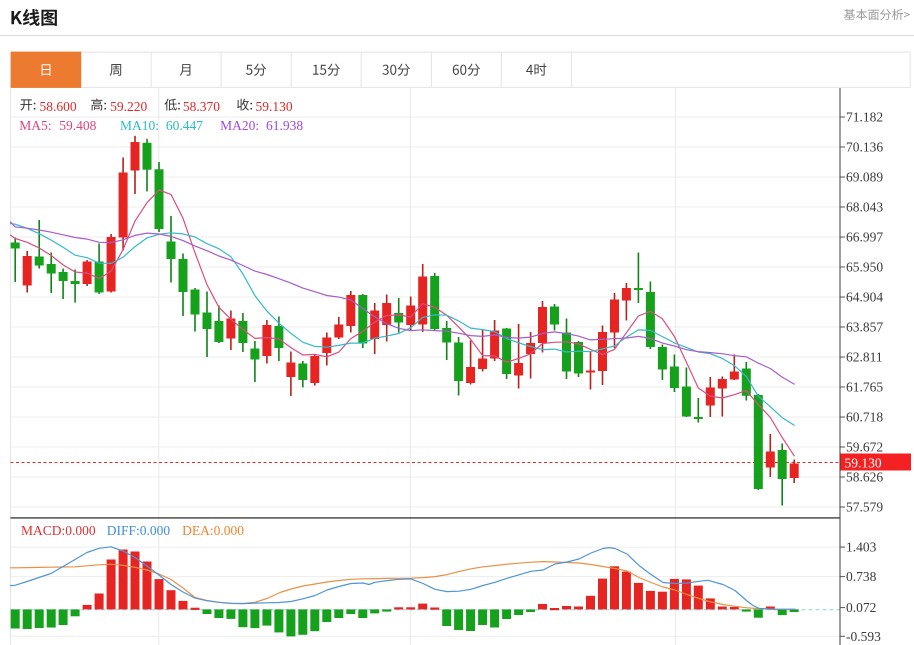 The height and width of the screenshot is (645, 914). Describe the element at coordinates (864, 177) in the screenshot. I see `svg-text: 69.089` at that location.